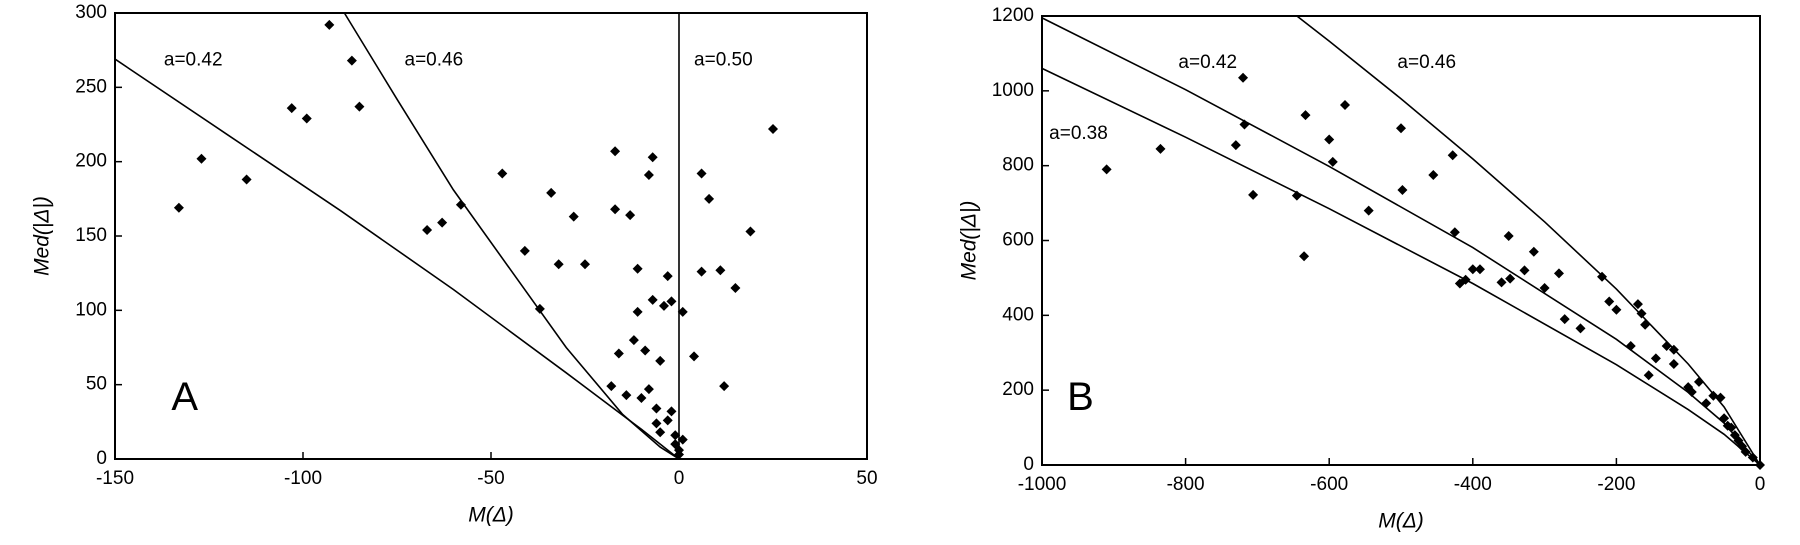 The width and height of the screenshot is (1800, 545). I want to click on x-tick-label: -100, so click(303, 478).